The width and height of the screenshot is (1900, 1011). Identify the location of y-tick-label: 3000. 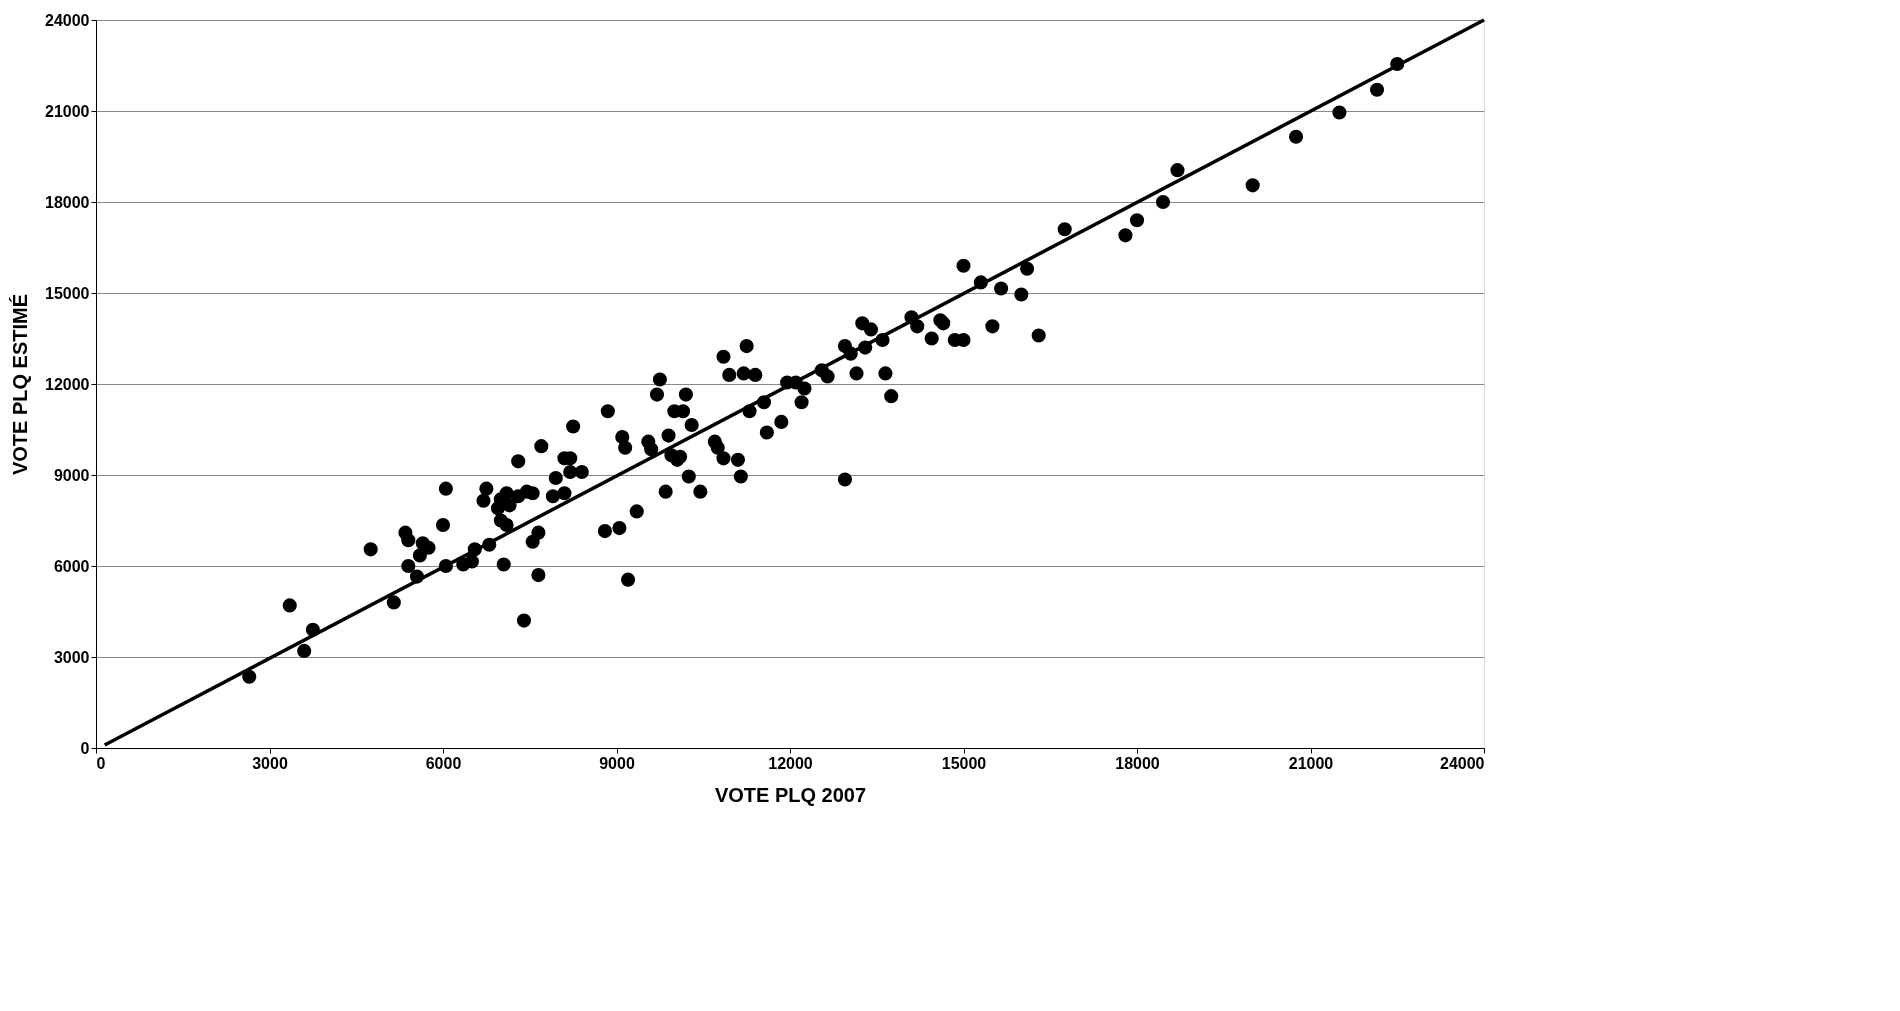
(71, 657).